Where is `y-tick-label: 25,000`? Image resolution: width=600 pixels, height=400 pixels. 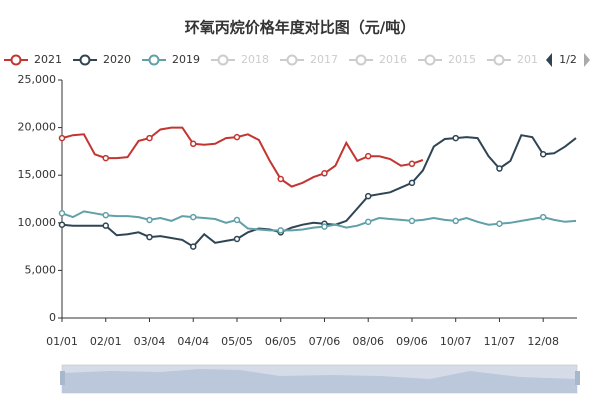 y-tick-label: 25,000 is located at coordinates (37, 79).